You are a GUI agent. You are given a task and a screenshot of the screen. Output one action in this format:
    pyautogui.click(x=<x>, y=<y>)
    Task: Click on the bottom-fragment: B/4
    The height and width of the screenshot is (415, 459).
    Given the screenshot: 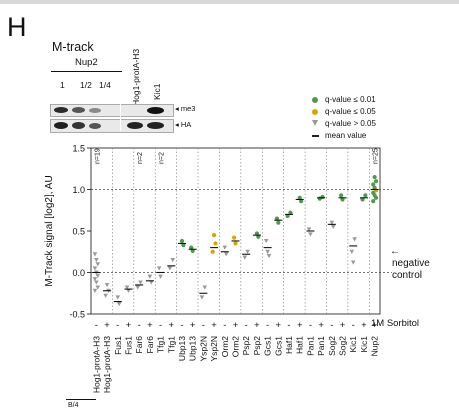 What is the action you would take?
    pyautogui.click(x=73, y=405)
    